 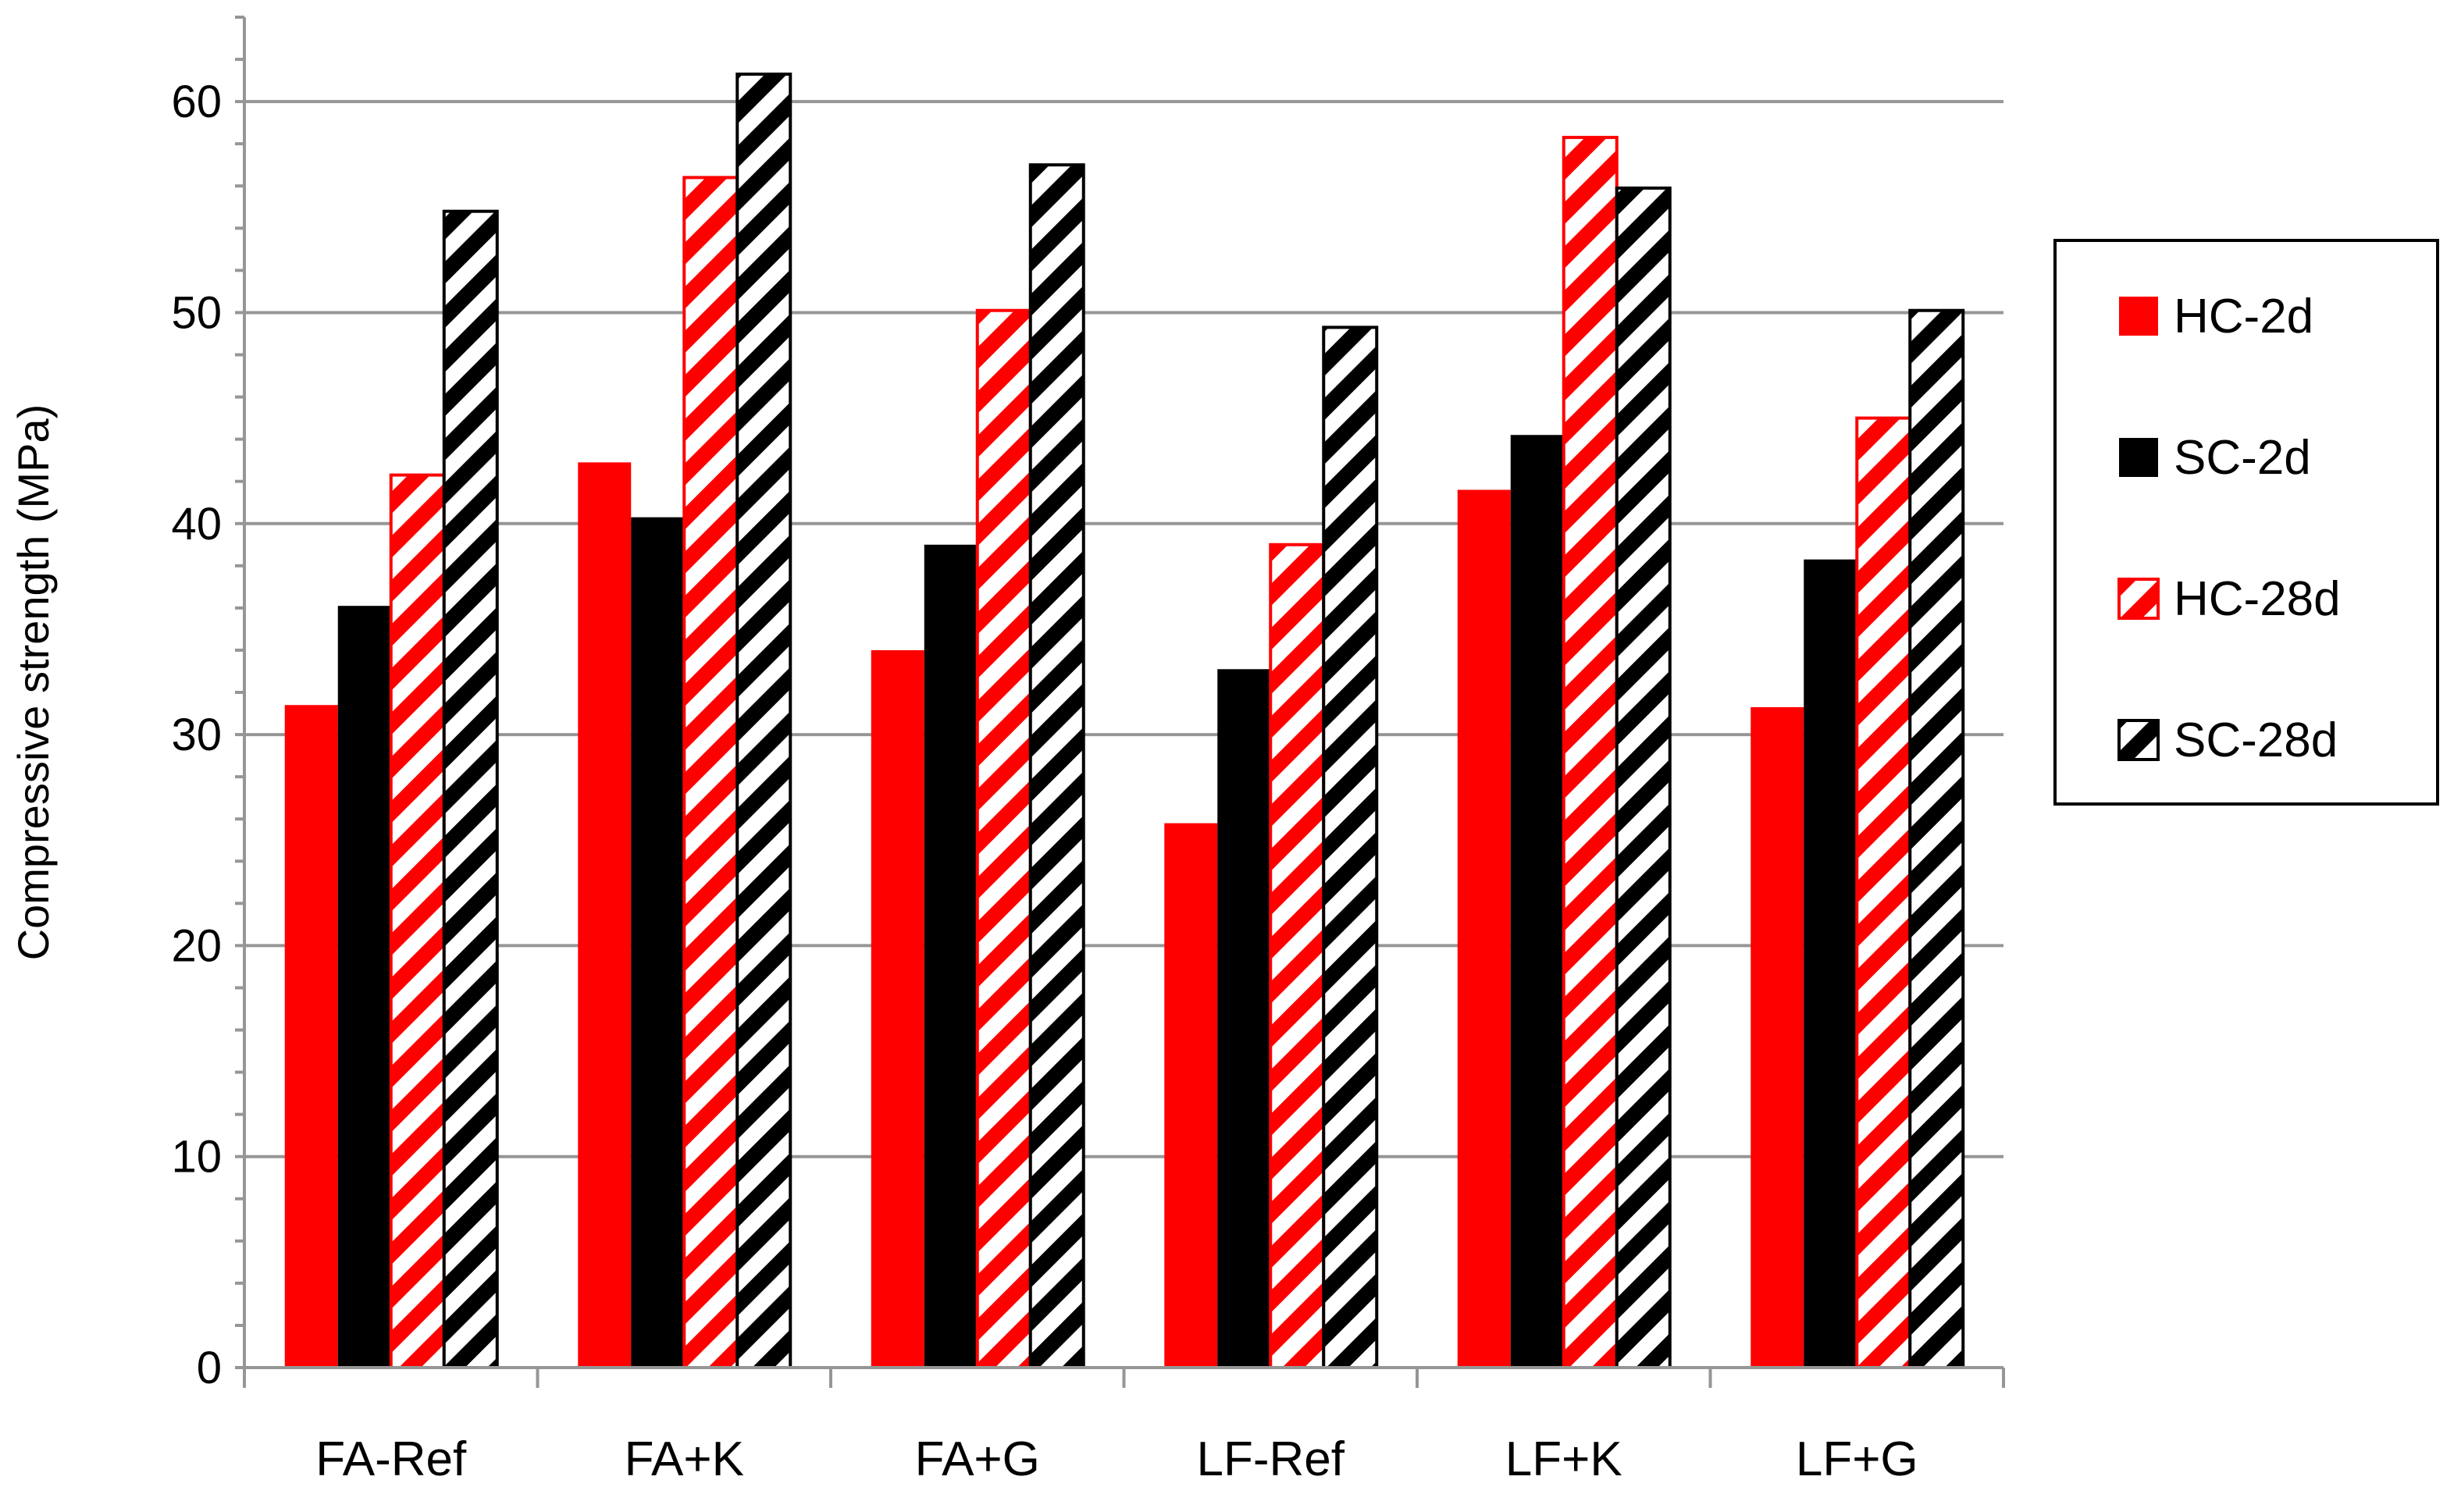 I want to click on bar-sc-28d-fa-ref, so click(x=470, y=789).